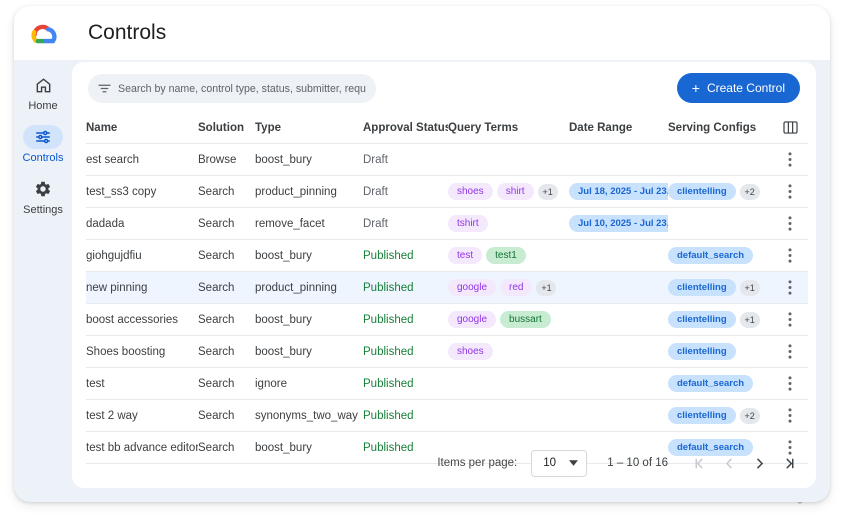 Image resolution: width=842 pixels, height=514 pixels. Describe the element at coordinates (43, 196) in the screenshot. I see `sidebar-item-settings: Settings` at that location.